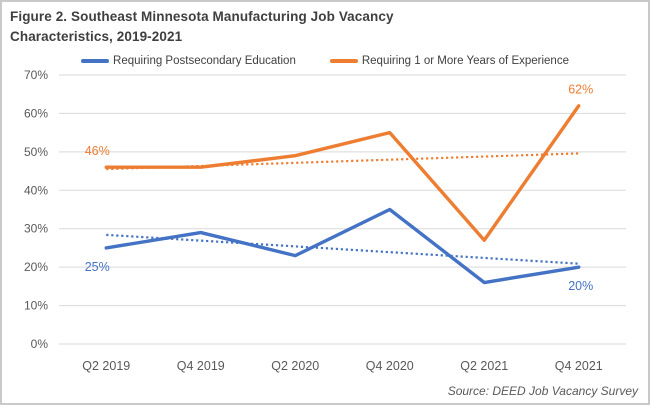 The image size is (650, 405). I want to click on y-axis-tick-label: 20%, so click(36, 267).